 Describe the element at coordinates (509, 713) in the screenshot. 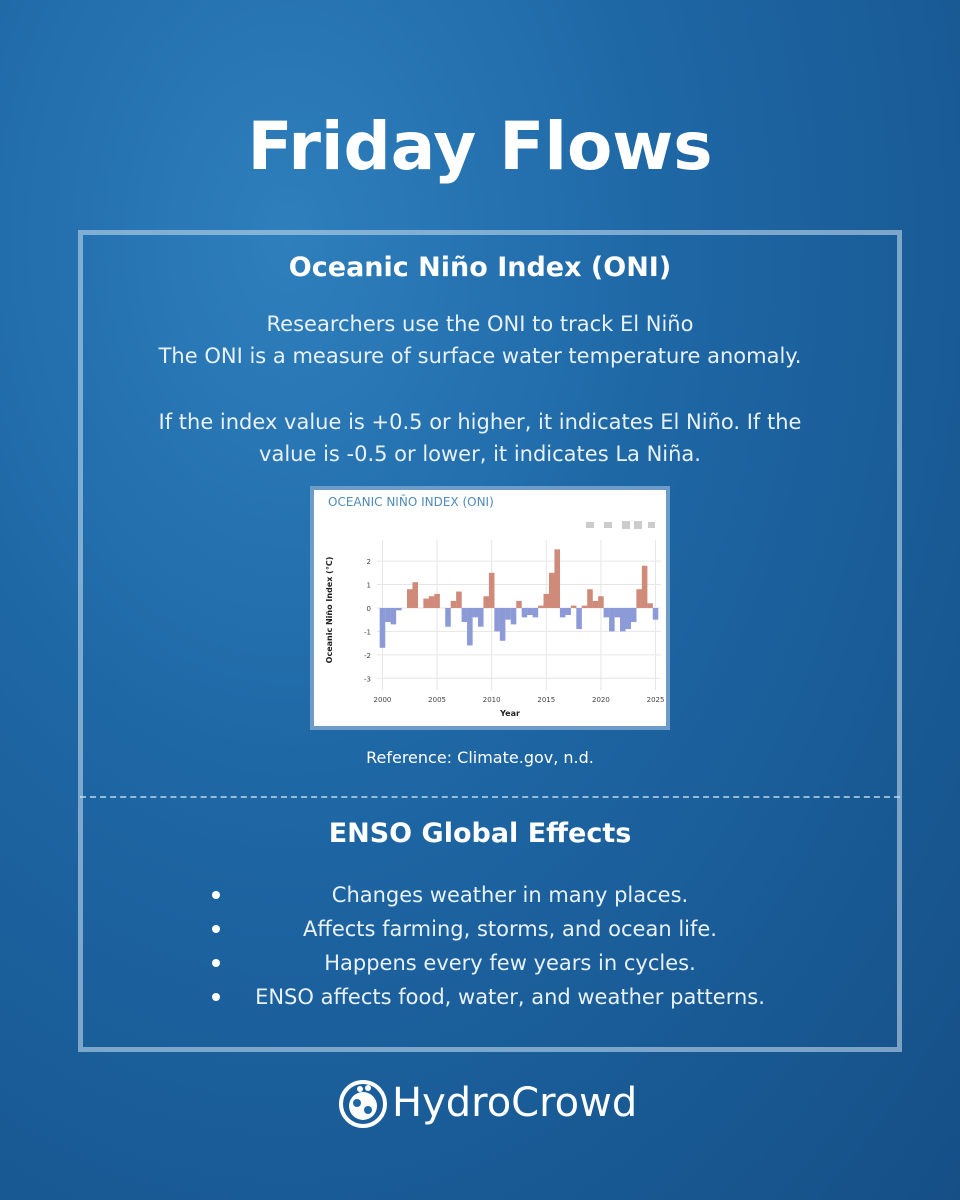

I see `x-axis-label: Year` at that location.